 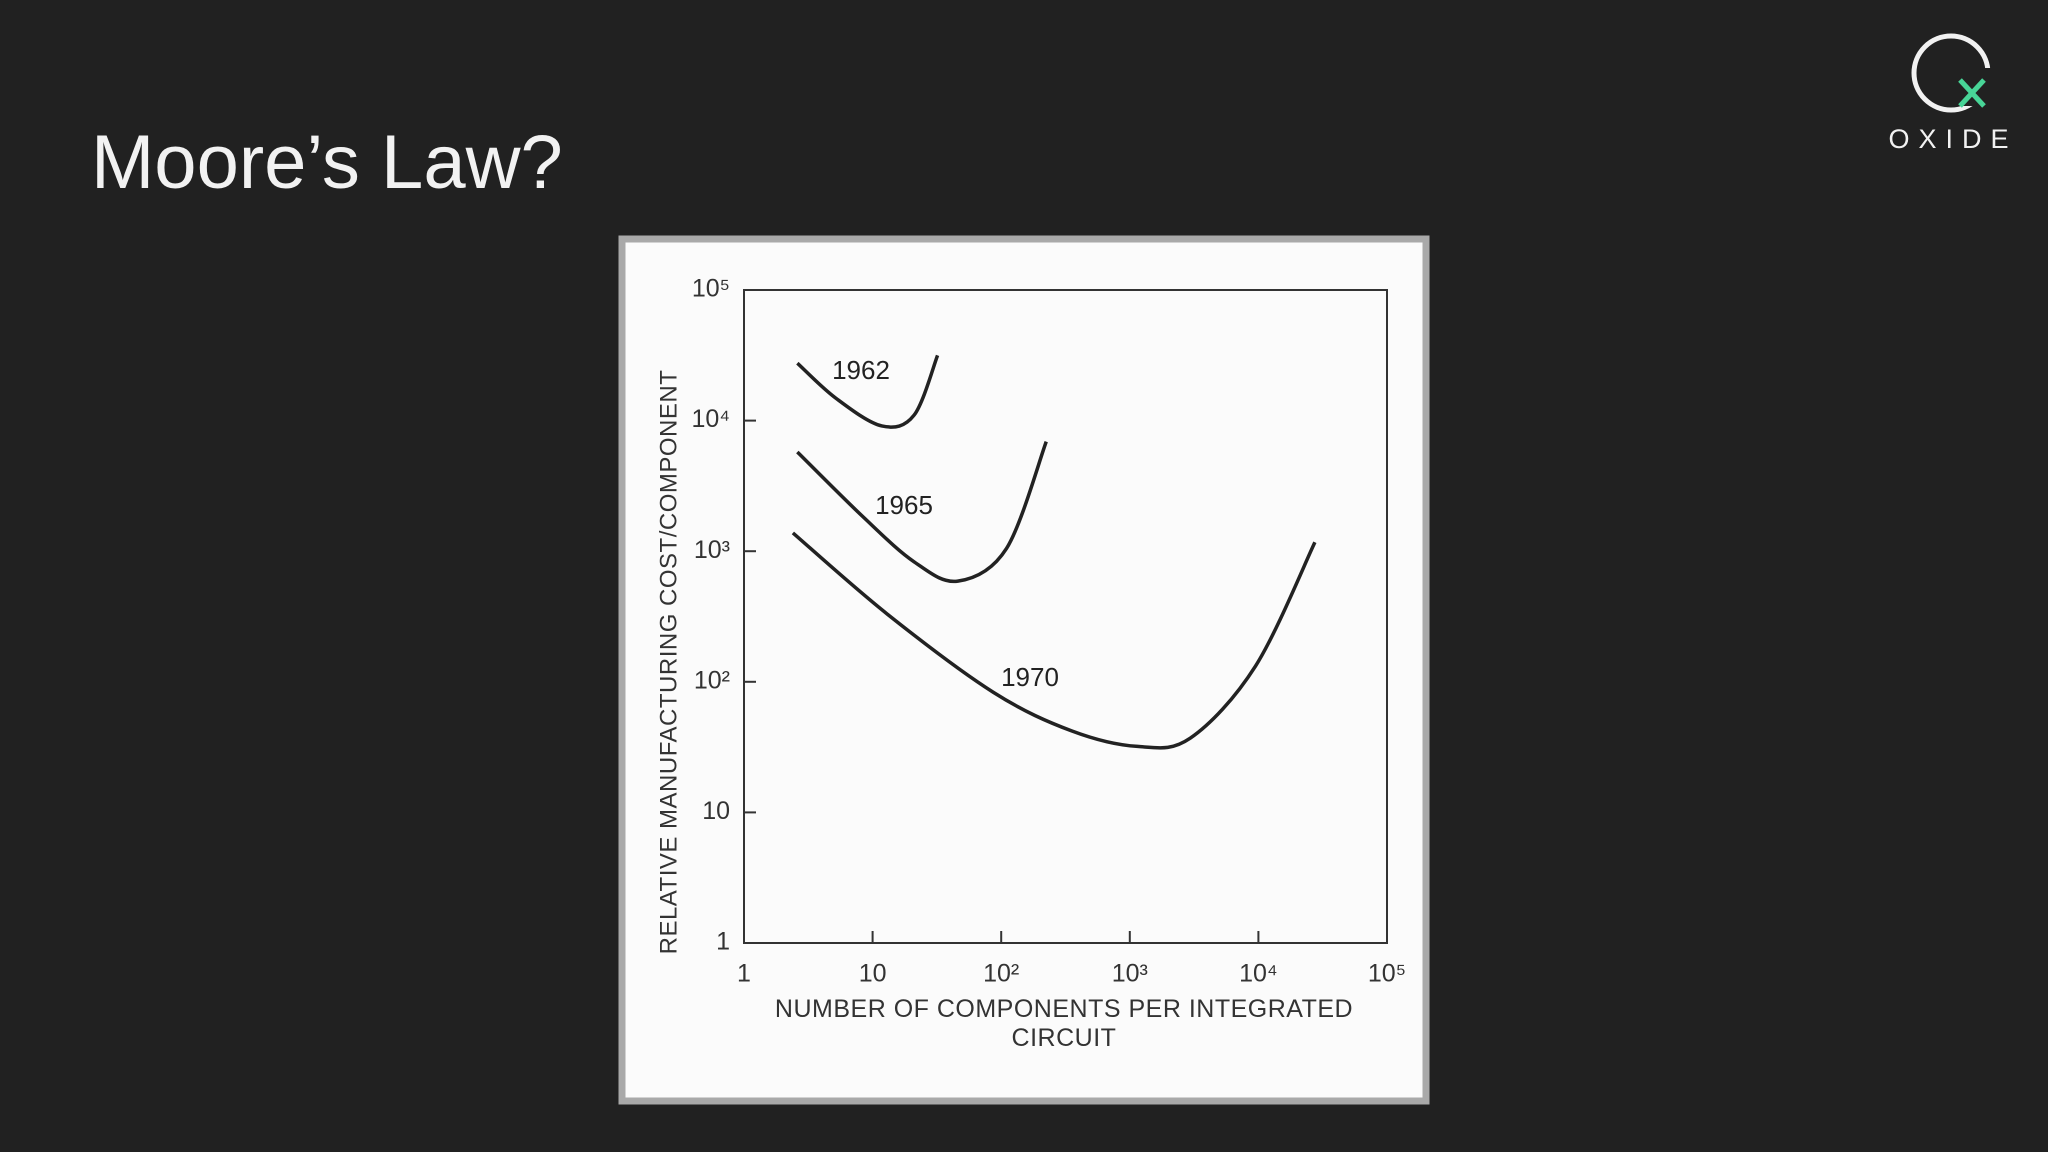 What do you see at coordinates (723, 942) in the screenshot?
I see `y-tick-label: 1` at bounding box center [723, 942].